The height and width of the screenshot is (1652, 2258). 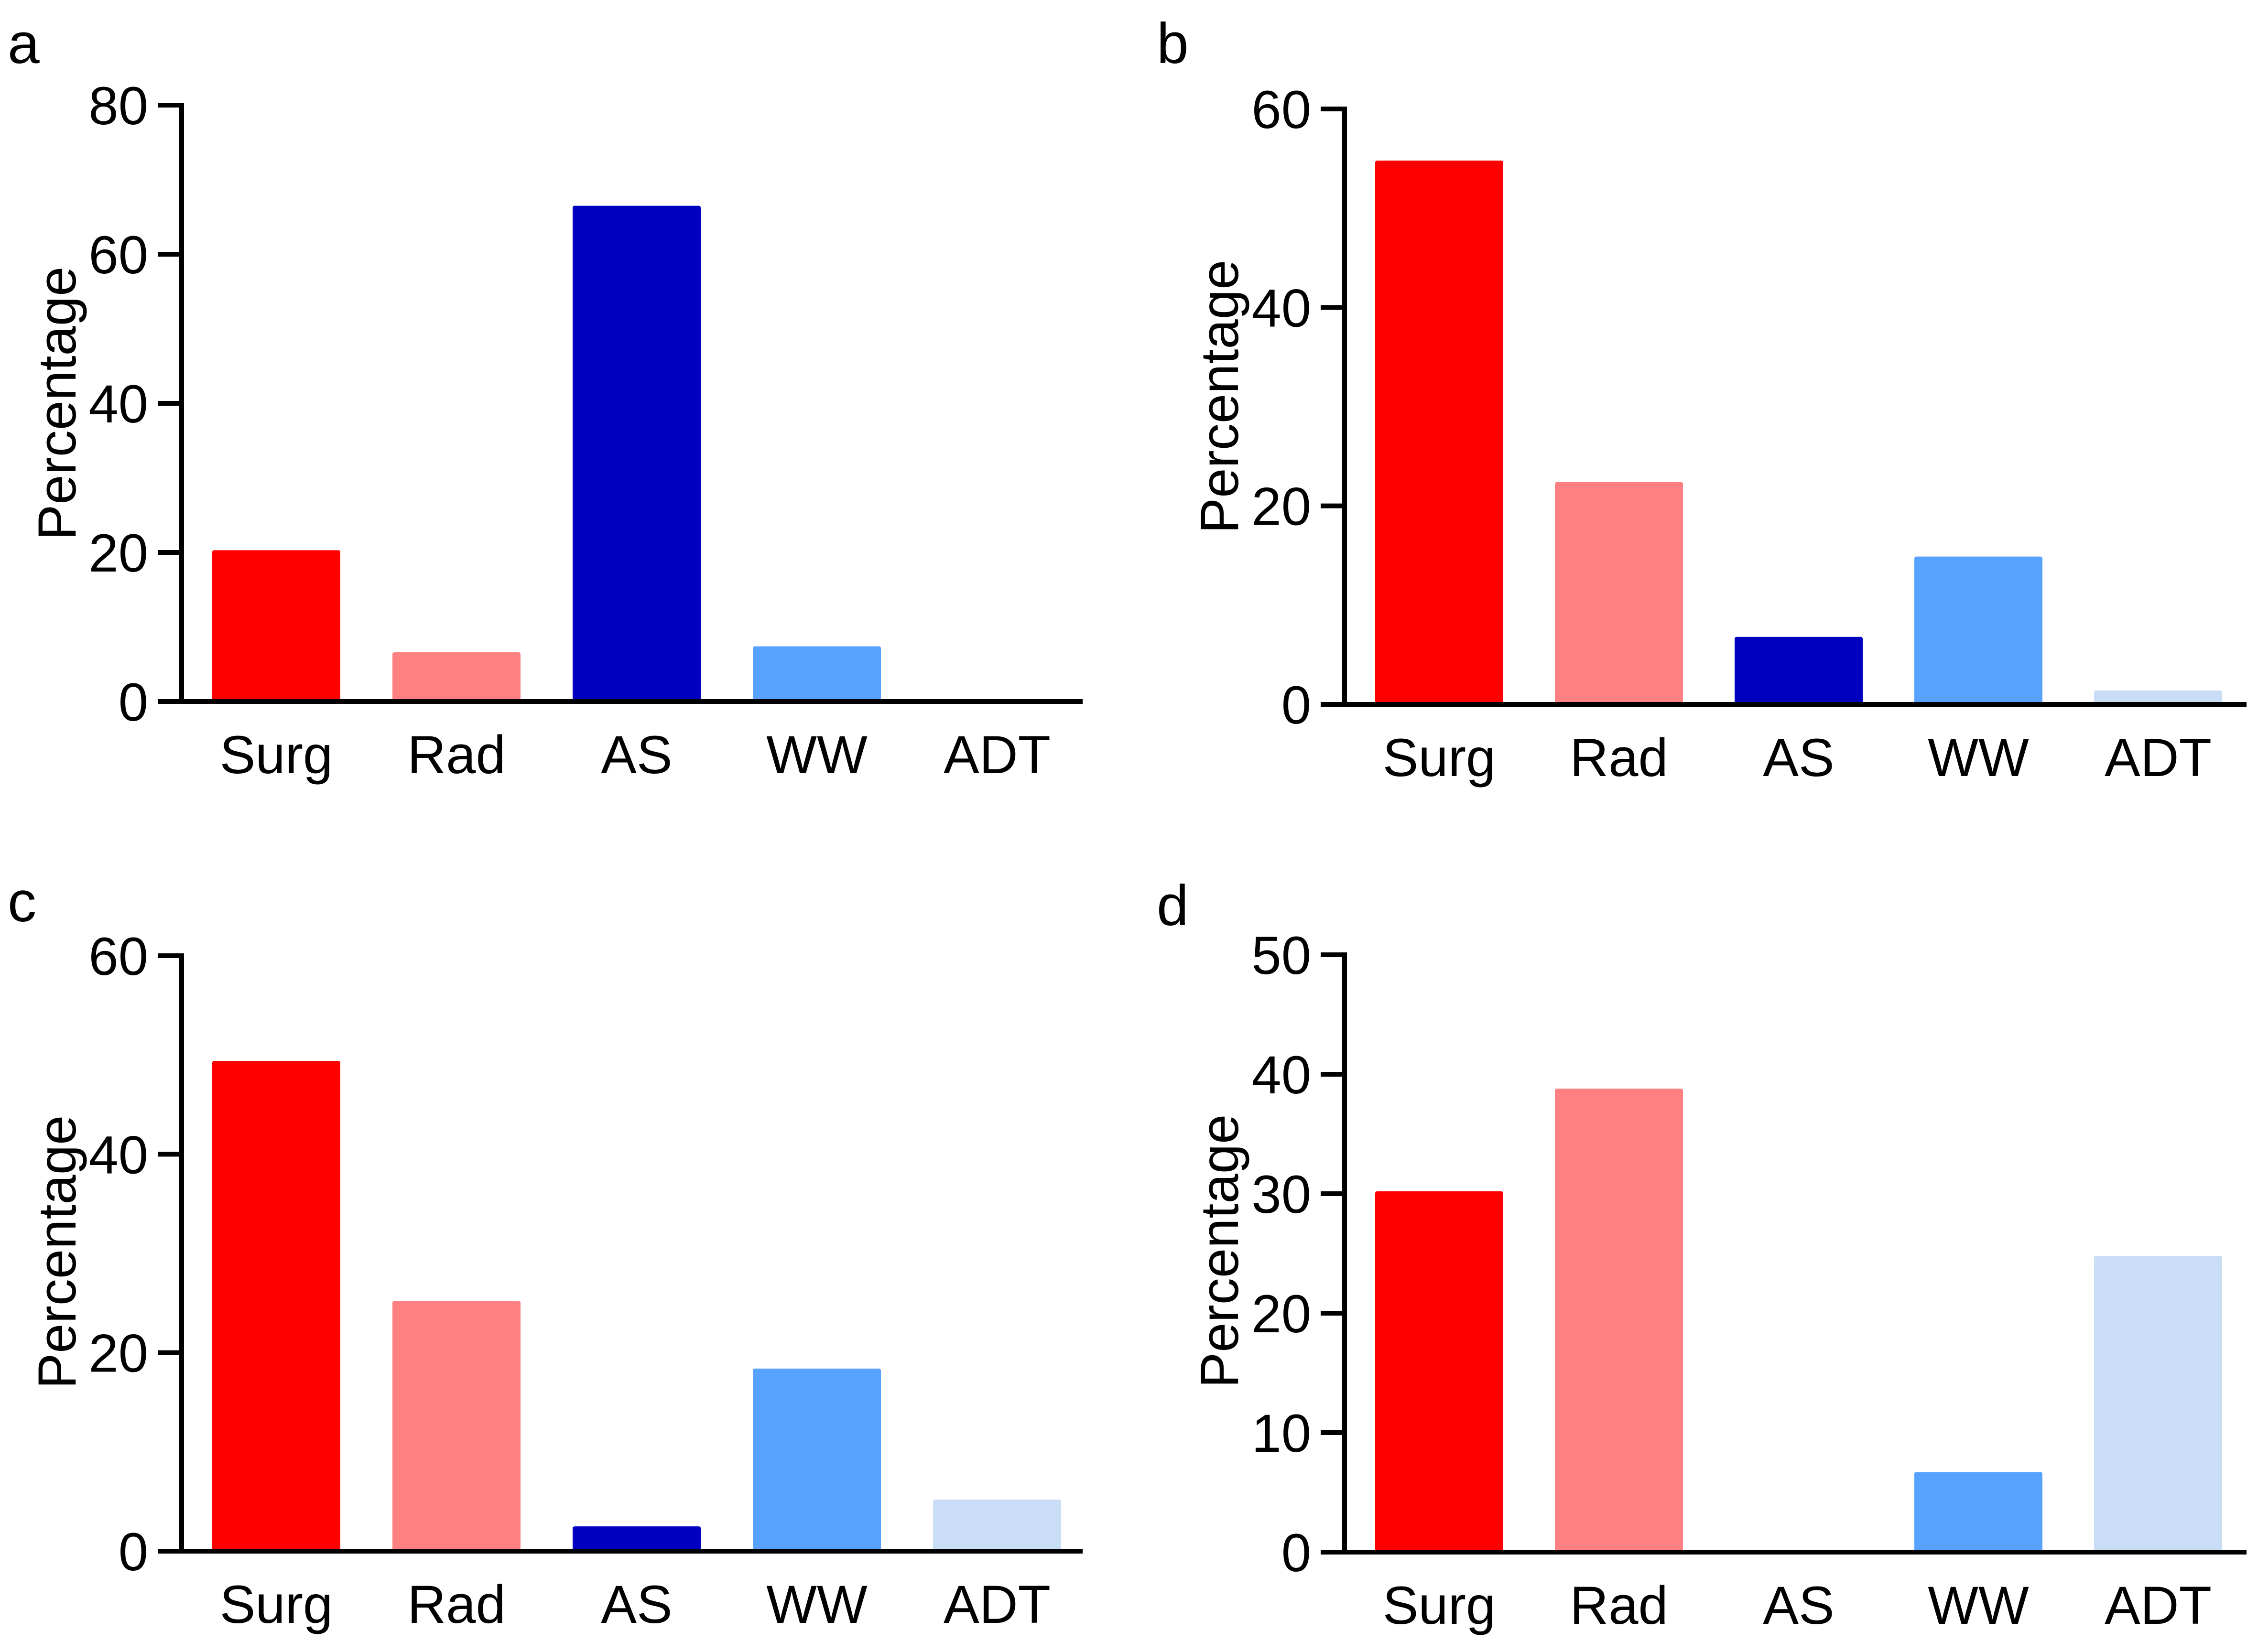 What do you see at coordinates (118, 106) in the screenshot?
I see `y-tick-label: 80` at bounding box center [118, 106].